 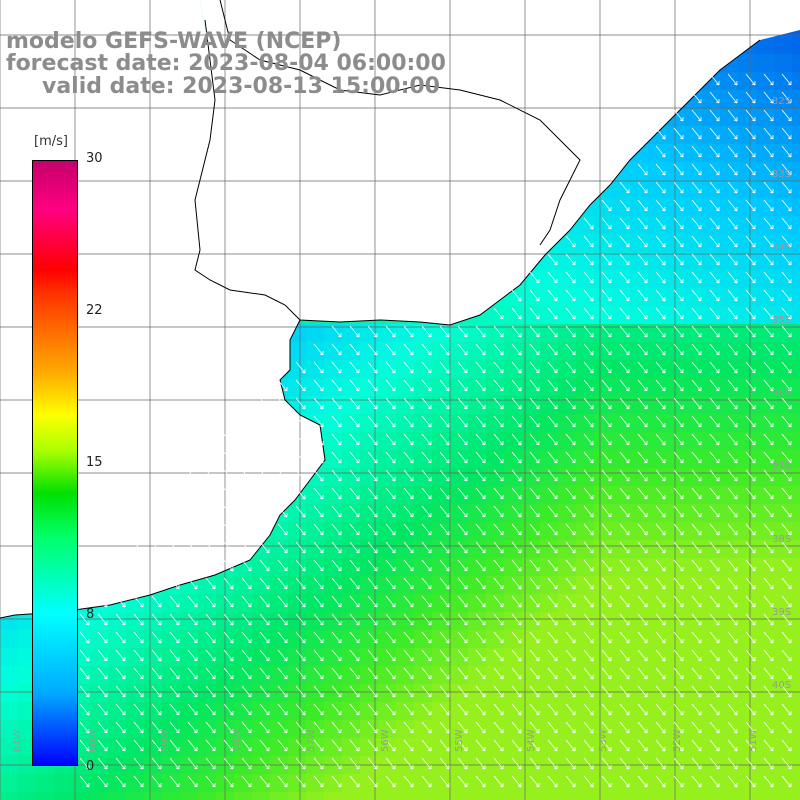 What do you see at coordinates (531, 740) in the screenshot?
I see `lon-label: 54W` at bounding box center [531, 740].